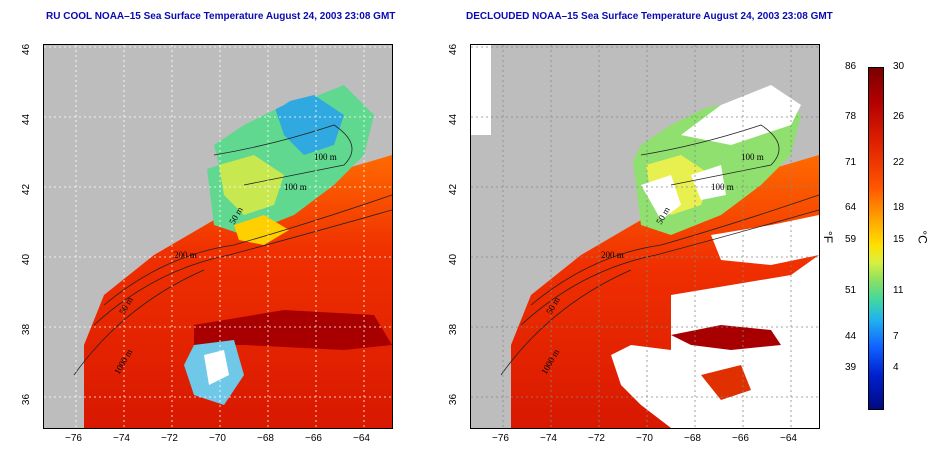 The image size is (950, 475). I want to click on colorbar-c-label: 4, so click(896, 367).